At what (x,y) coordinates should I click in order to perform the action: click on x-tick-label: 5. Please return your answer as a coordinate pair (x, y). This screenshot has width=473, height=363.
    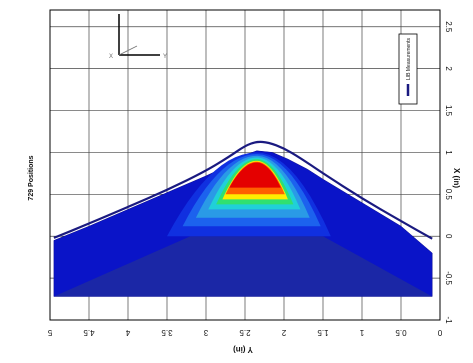
    Looking at the image, I should click on (49, 332).